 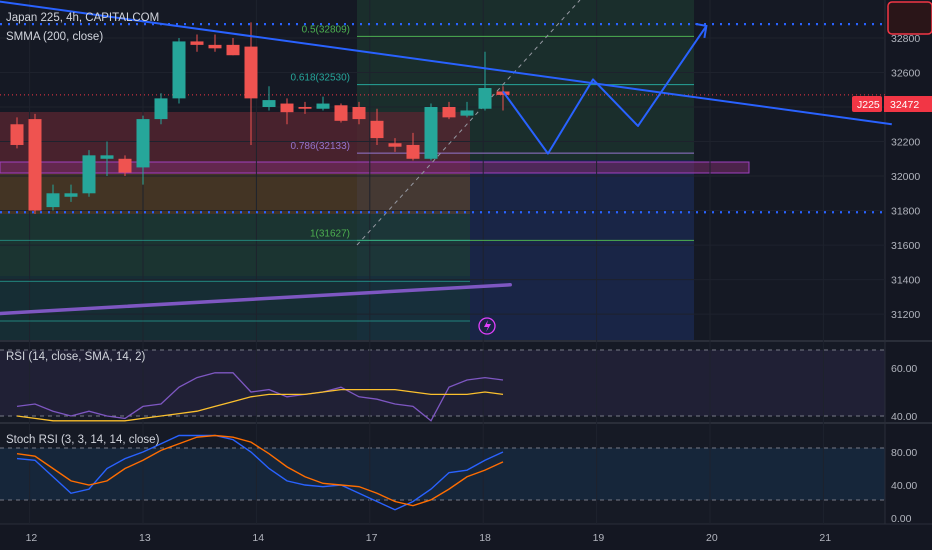 I want to click on support-zone-purple, so click(x=375, y=167).